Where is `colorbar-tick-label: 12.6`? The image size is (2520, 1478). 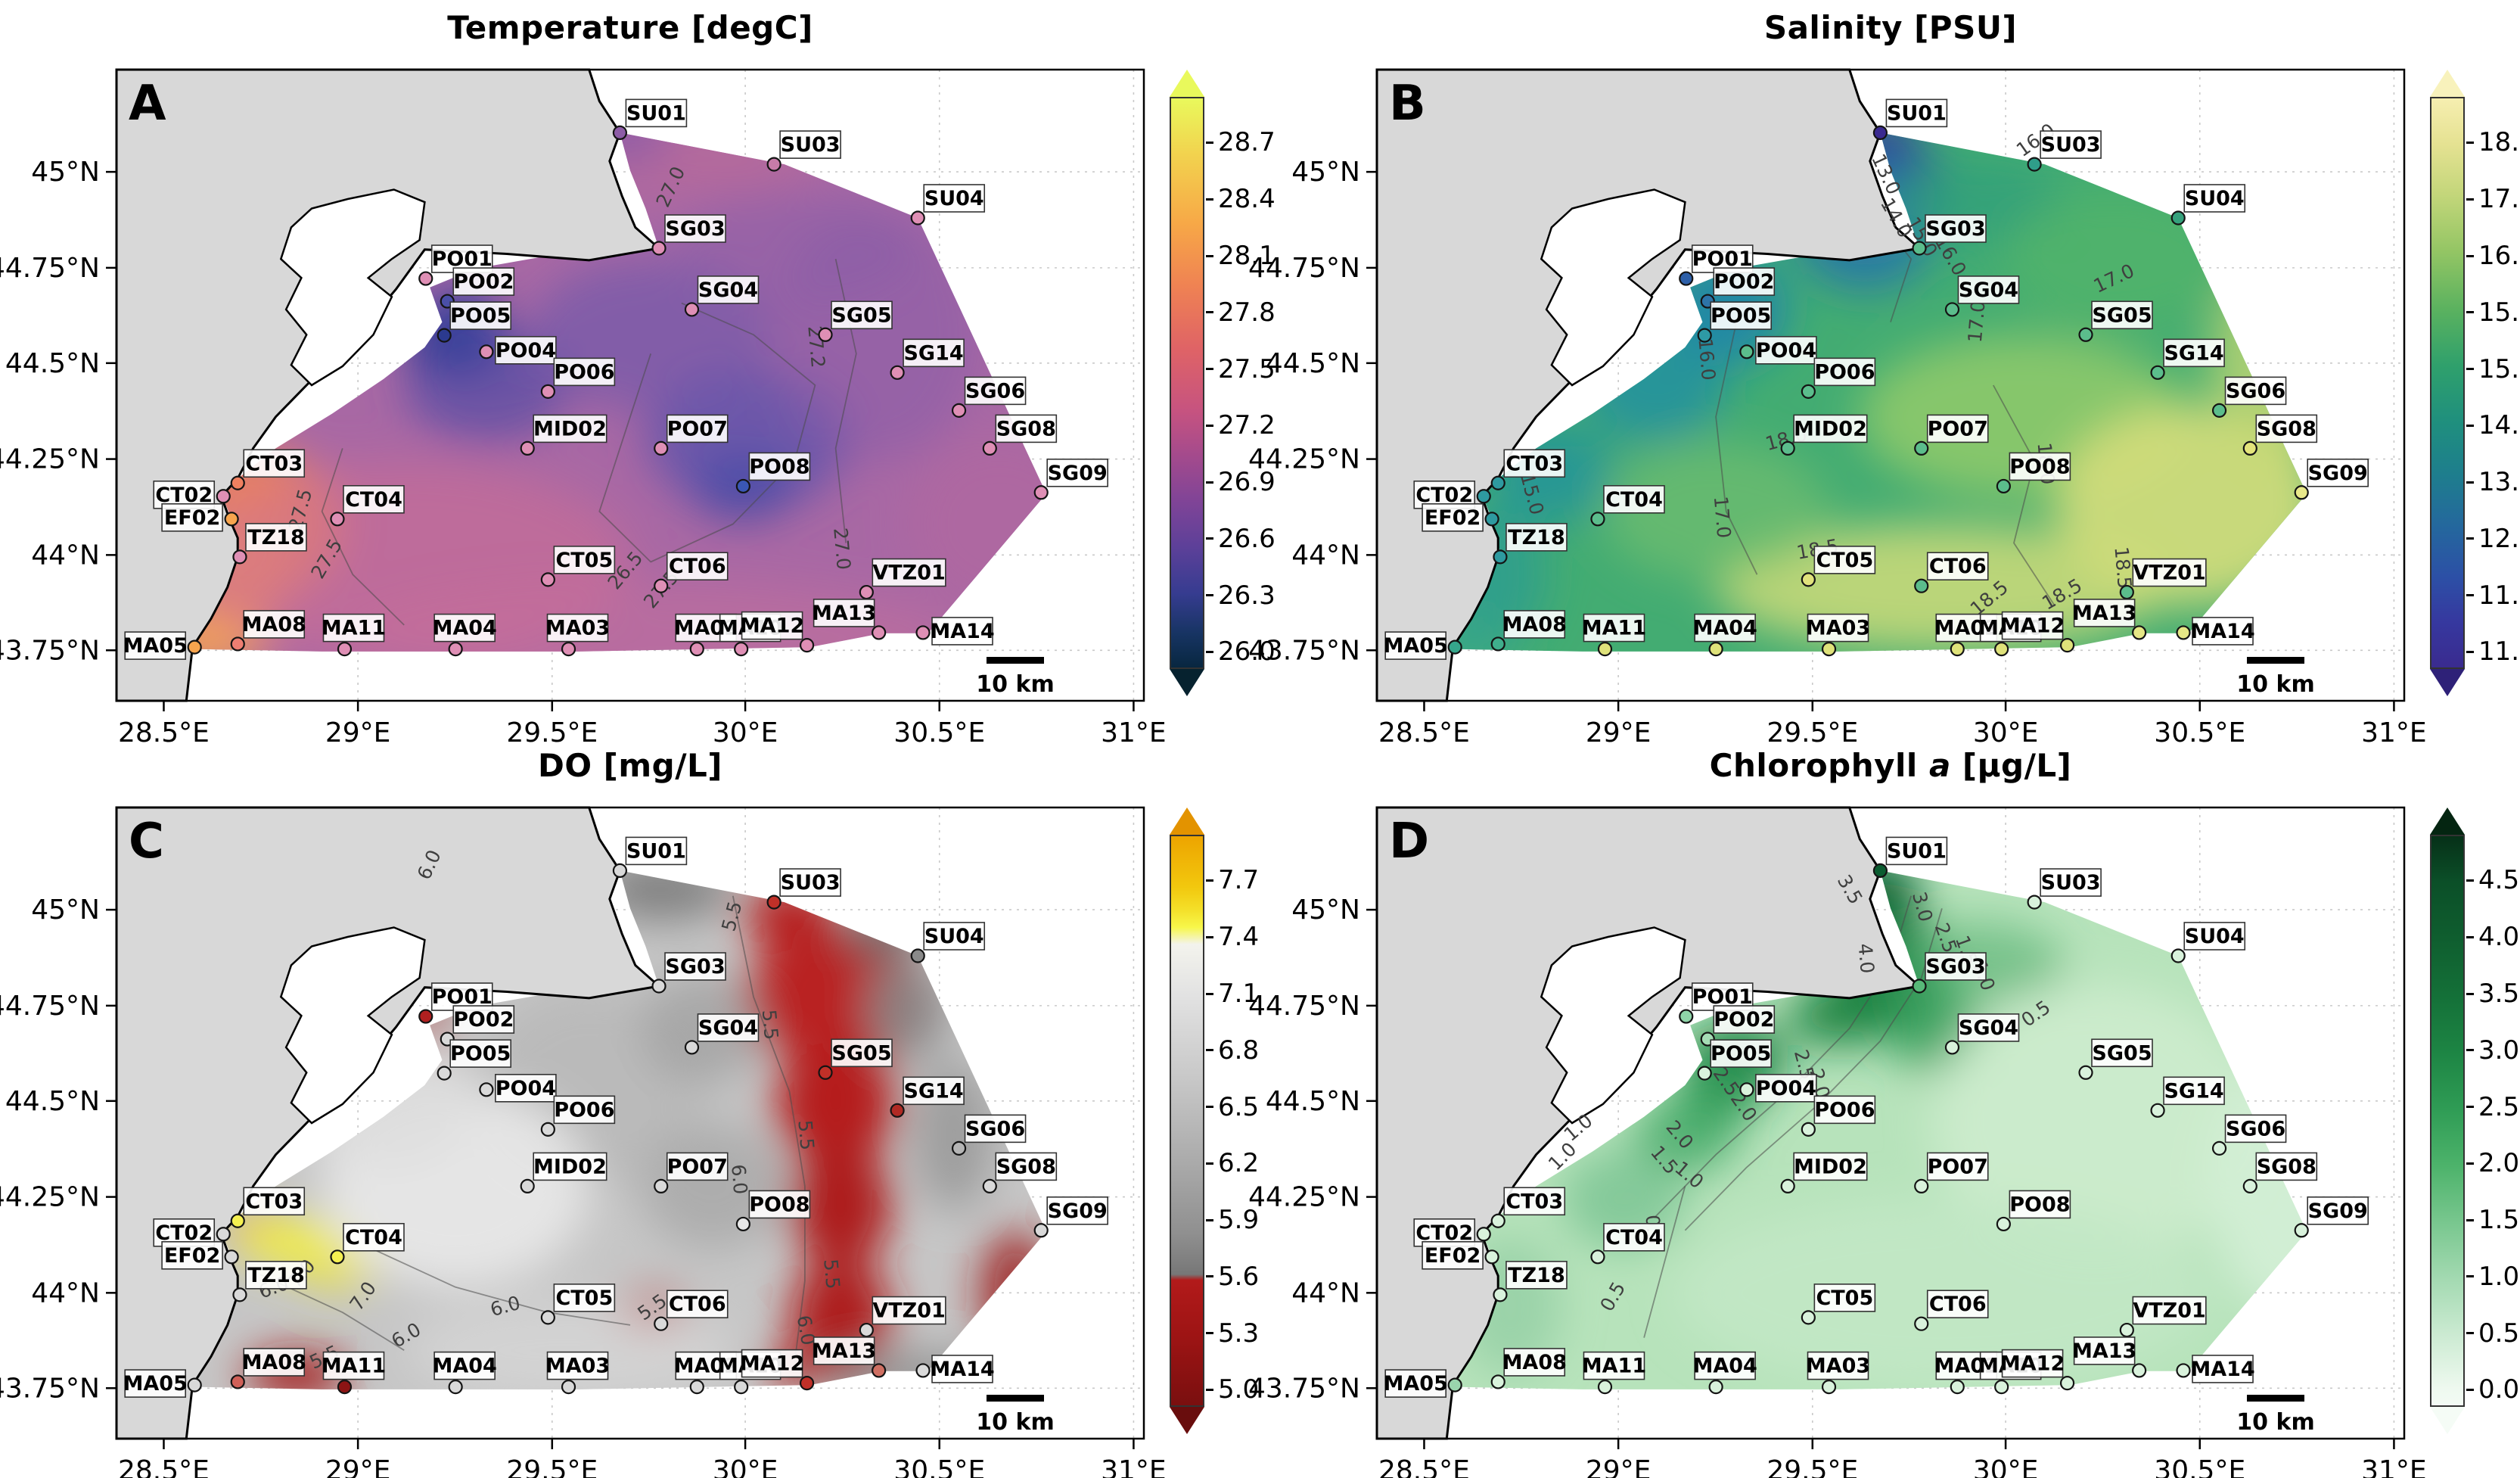 colorbar-tick-label: 12.6 is located at coordinates (2499, 538).